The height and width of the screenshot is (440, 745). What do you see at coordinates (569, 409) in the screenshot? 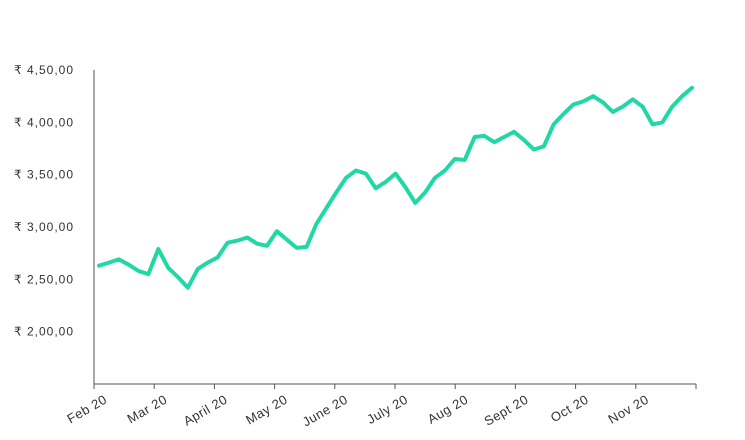
I see `x-tick-label: Oct 20` at bounding box center [569, 409].